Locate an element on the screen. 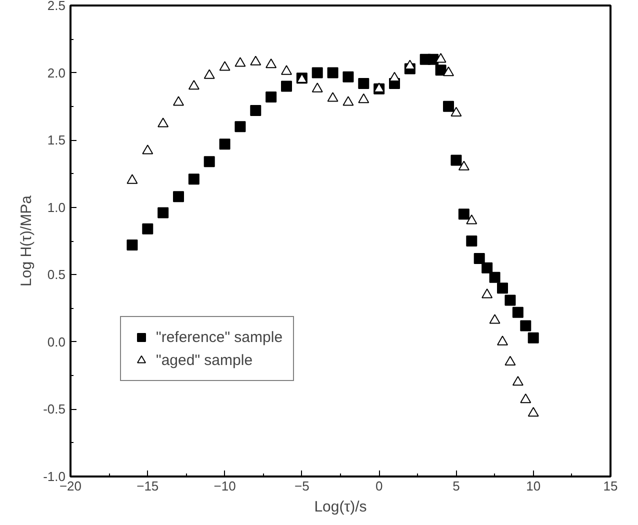  y-axis-title: Log H(τ)/MPa is located at coordinates (27, 240).